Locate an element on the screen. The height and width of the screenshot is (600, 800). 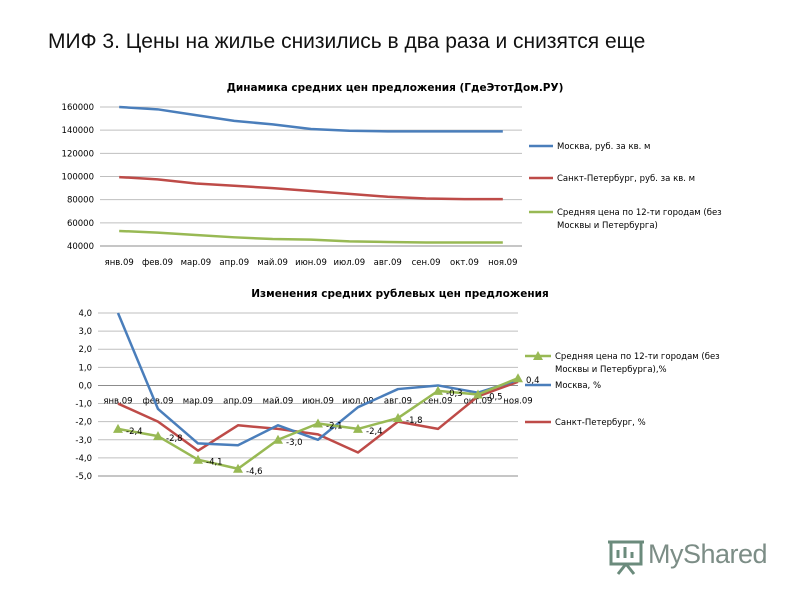
y-tick-label: 140000 is located at coordinates (78, 131).